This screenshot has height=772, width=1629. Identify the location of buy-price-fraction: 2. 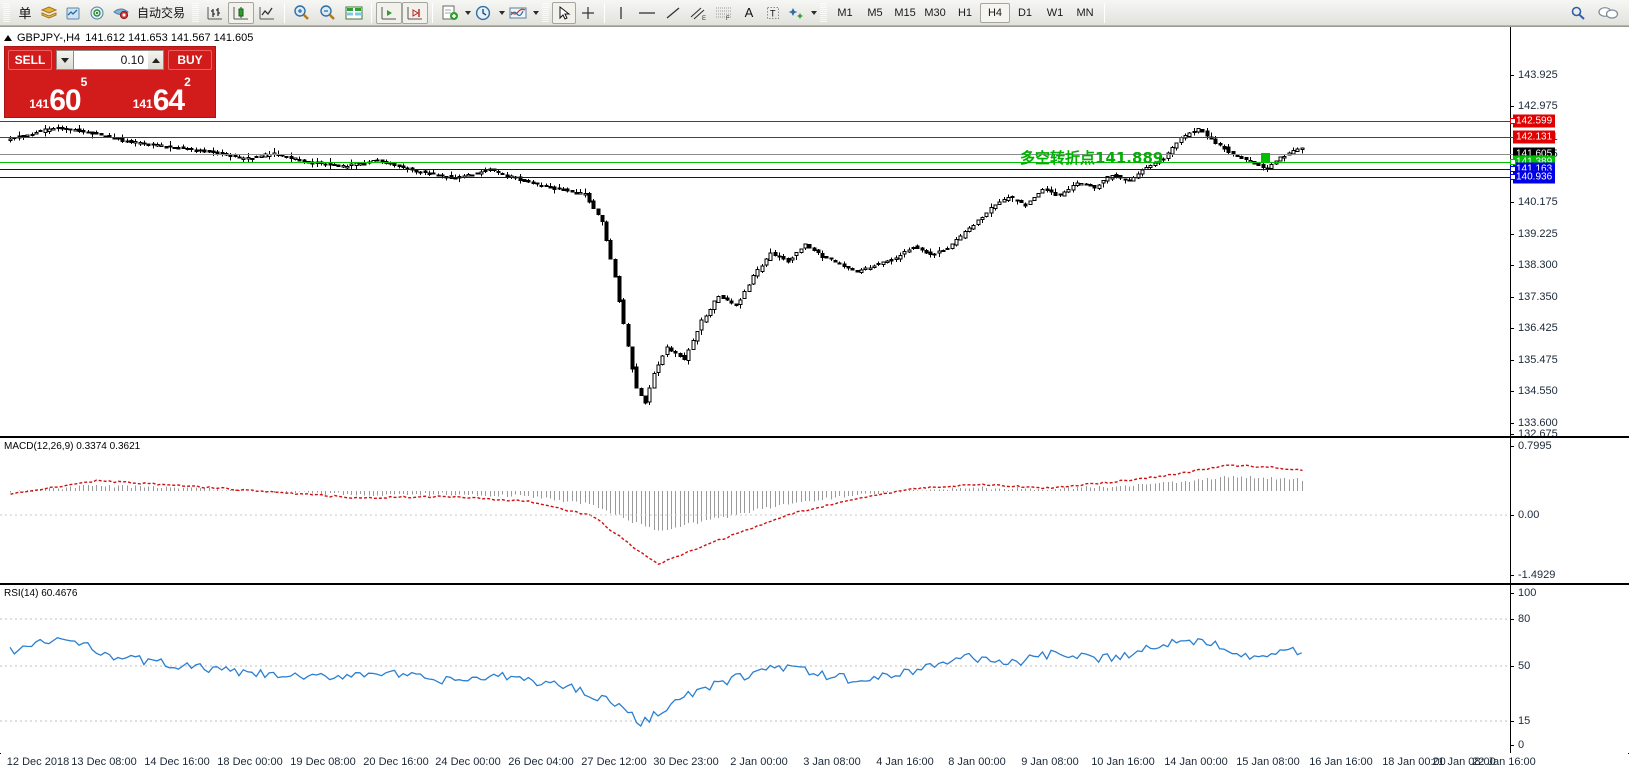
(187, 82).